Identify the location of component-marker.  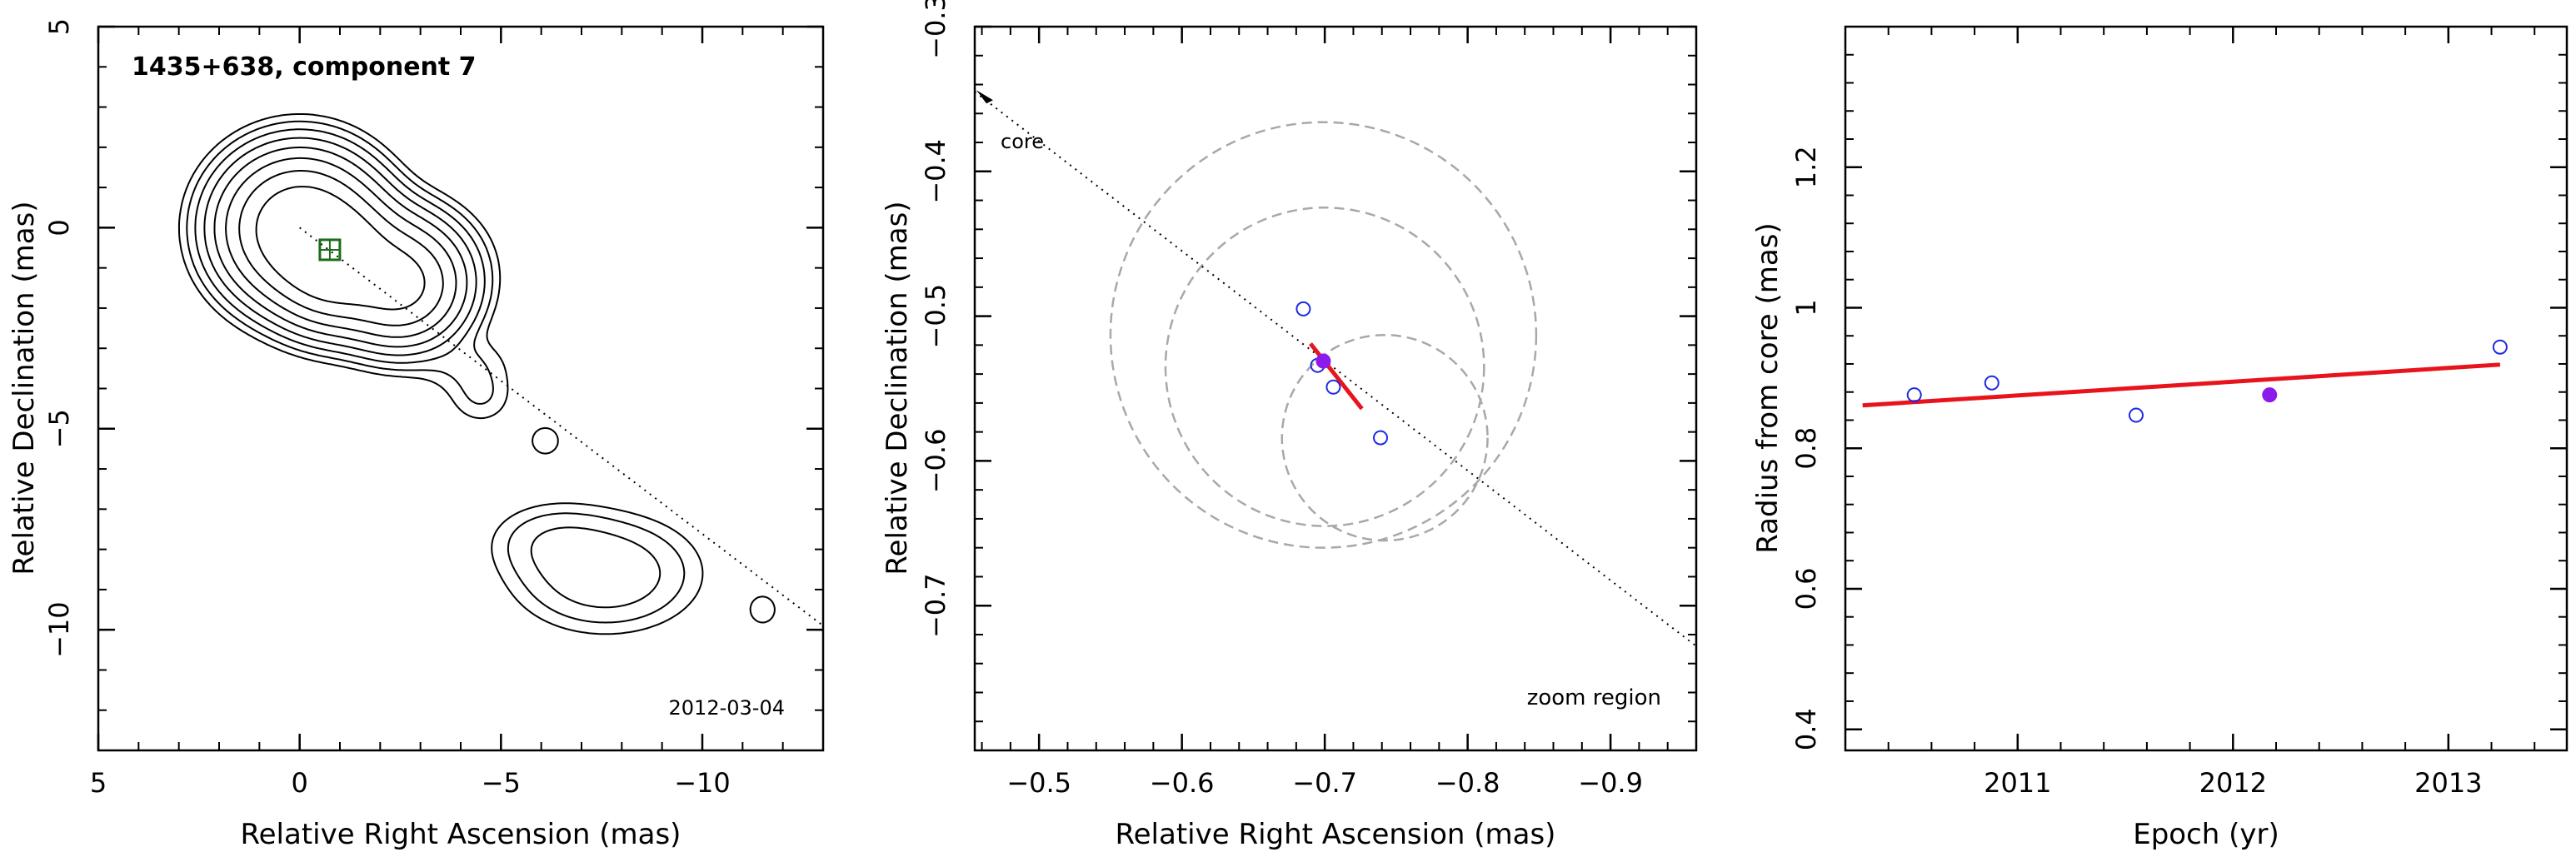
(330, 250).